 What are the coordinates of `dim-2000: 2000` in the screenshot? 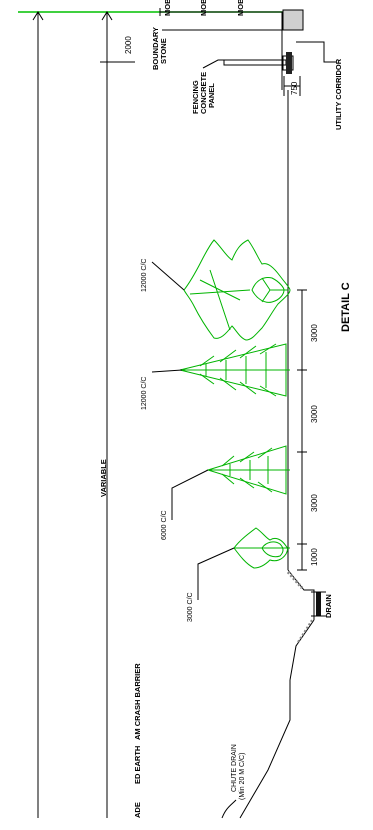 It's located at (128, 45).